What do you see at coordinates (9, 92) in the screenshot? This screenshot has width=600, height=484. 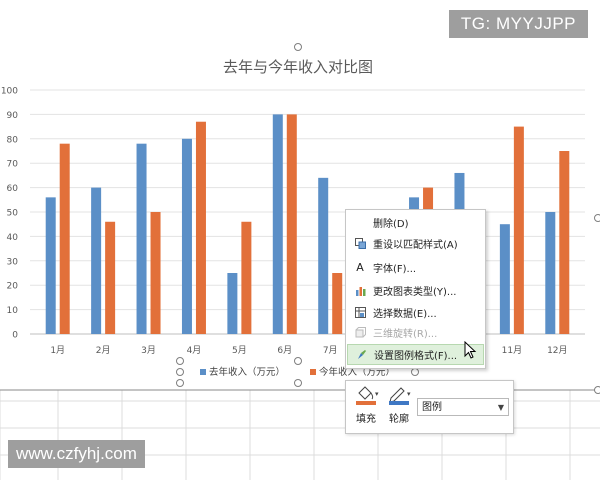 I see `y-tick-label: 100` at bounding box center [9, 92].